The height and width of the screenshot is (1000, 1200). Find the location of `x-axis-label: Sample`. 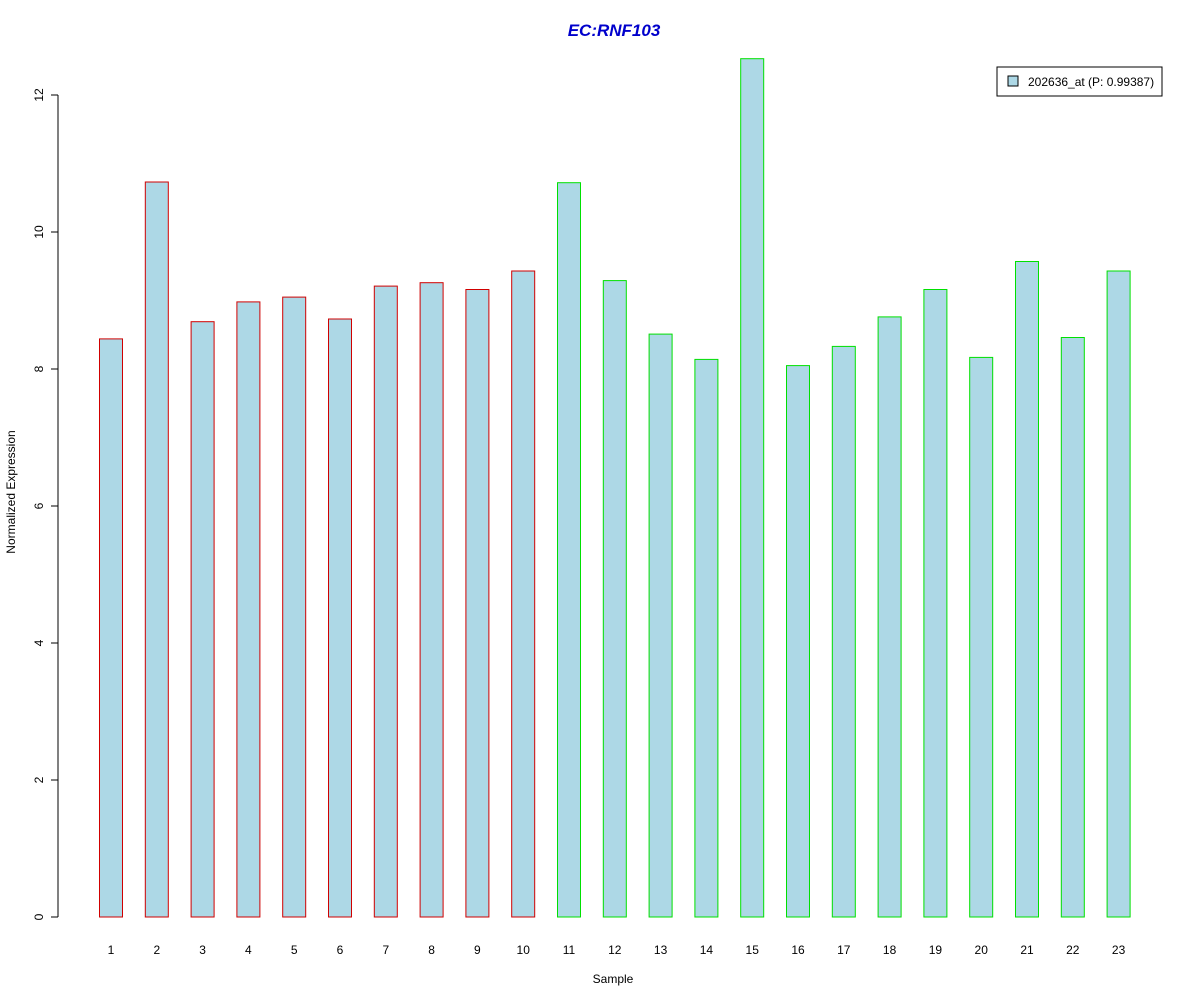

x-axis-label: Sample is located at coordinates (613, 979).